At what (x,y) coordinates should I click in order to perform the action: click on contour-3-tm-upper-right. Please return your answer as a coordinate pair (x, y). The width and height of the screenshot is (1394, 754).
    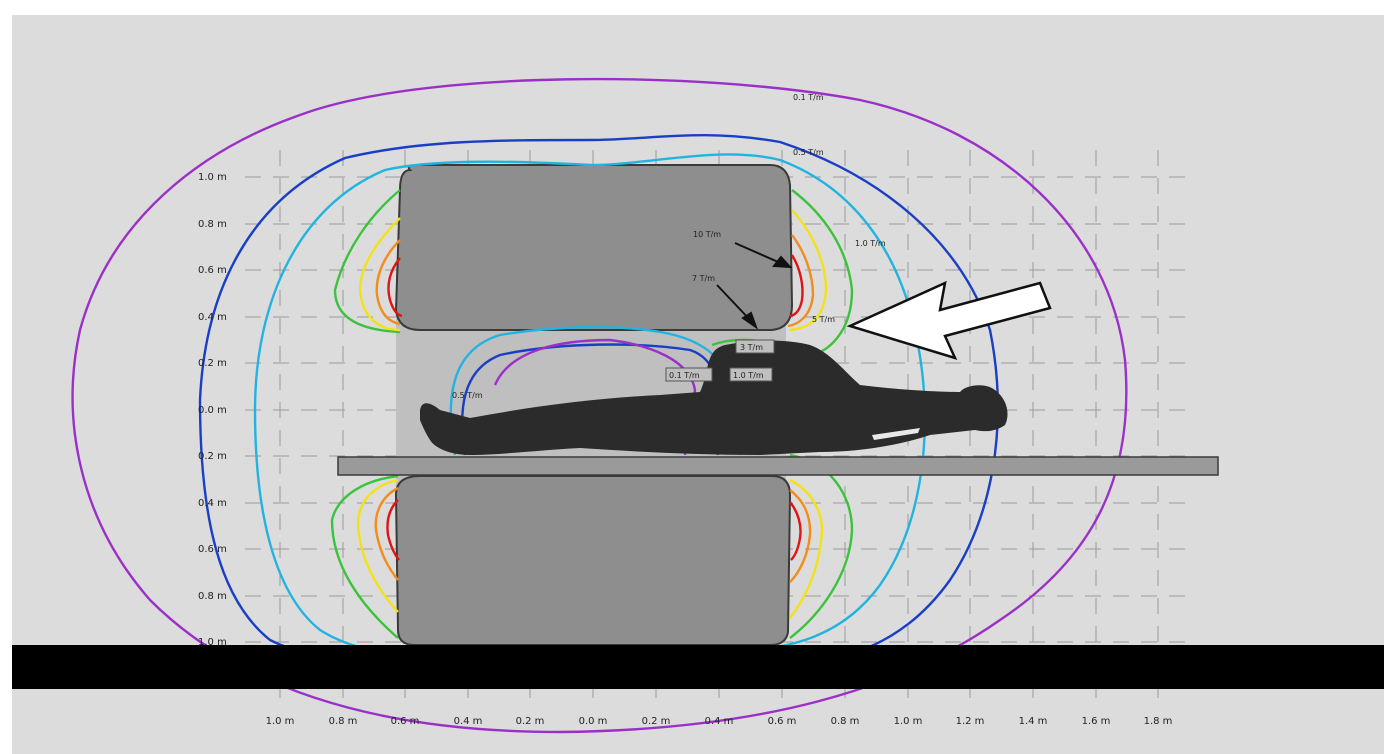
    Looking at the image, I should click on (822, 274).